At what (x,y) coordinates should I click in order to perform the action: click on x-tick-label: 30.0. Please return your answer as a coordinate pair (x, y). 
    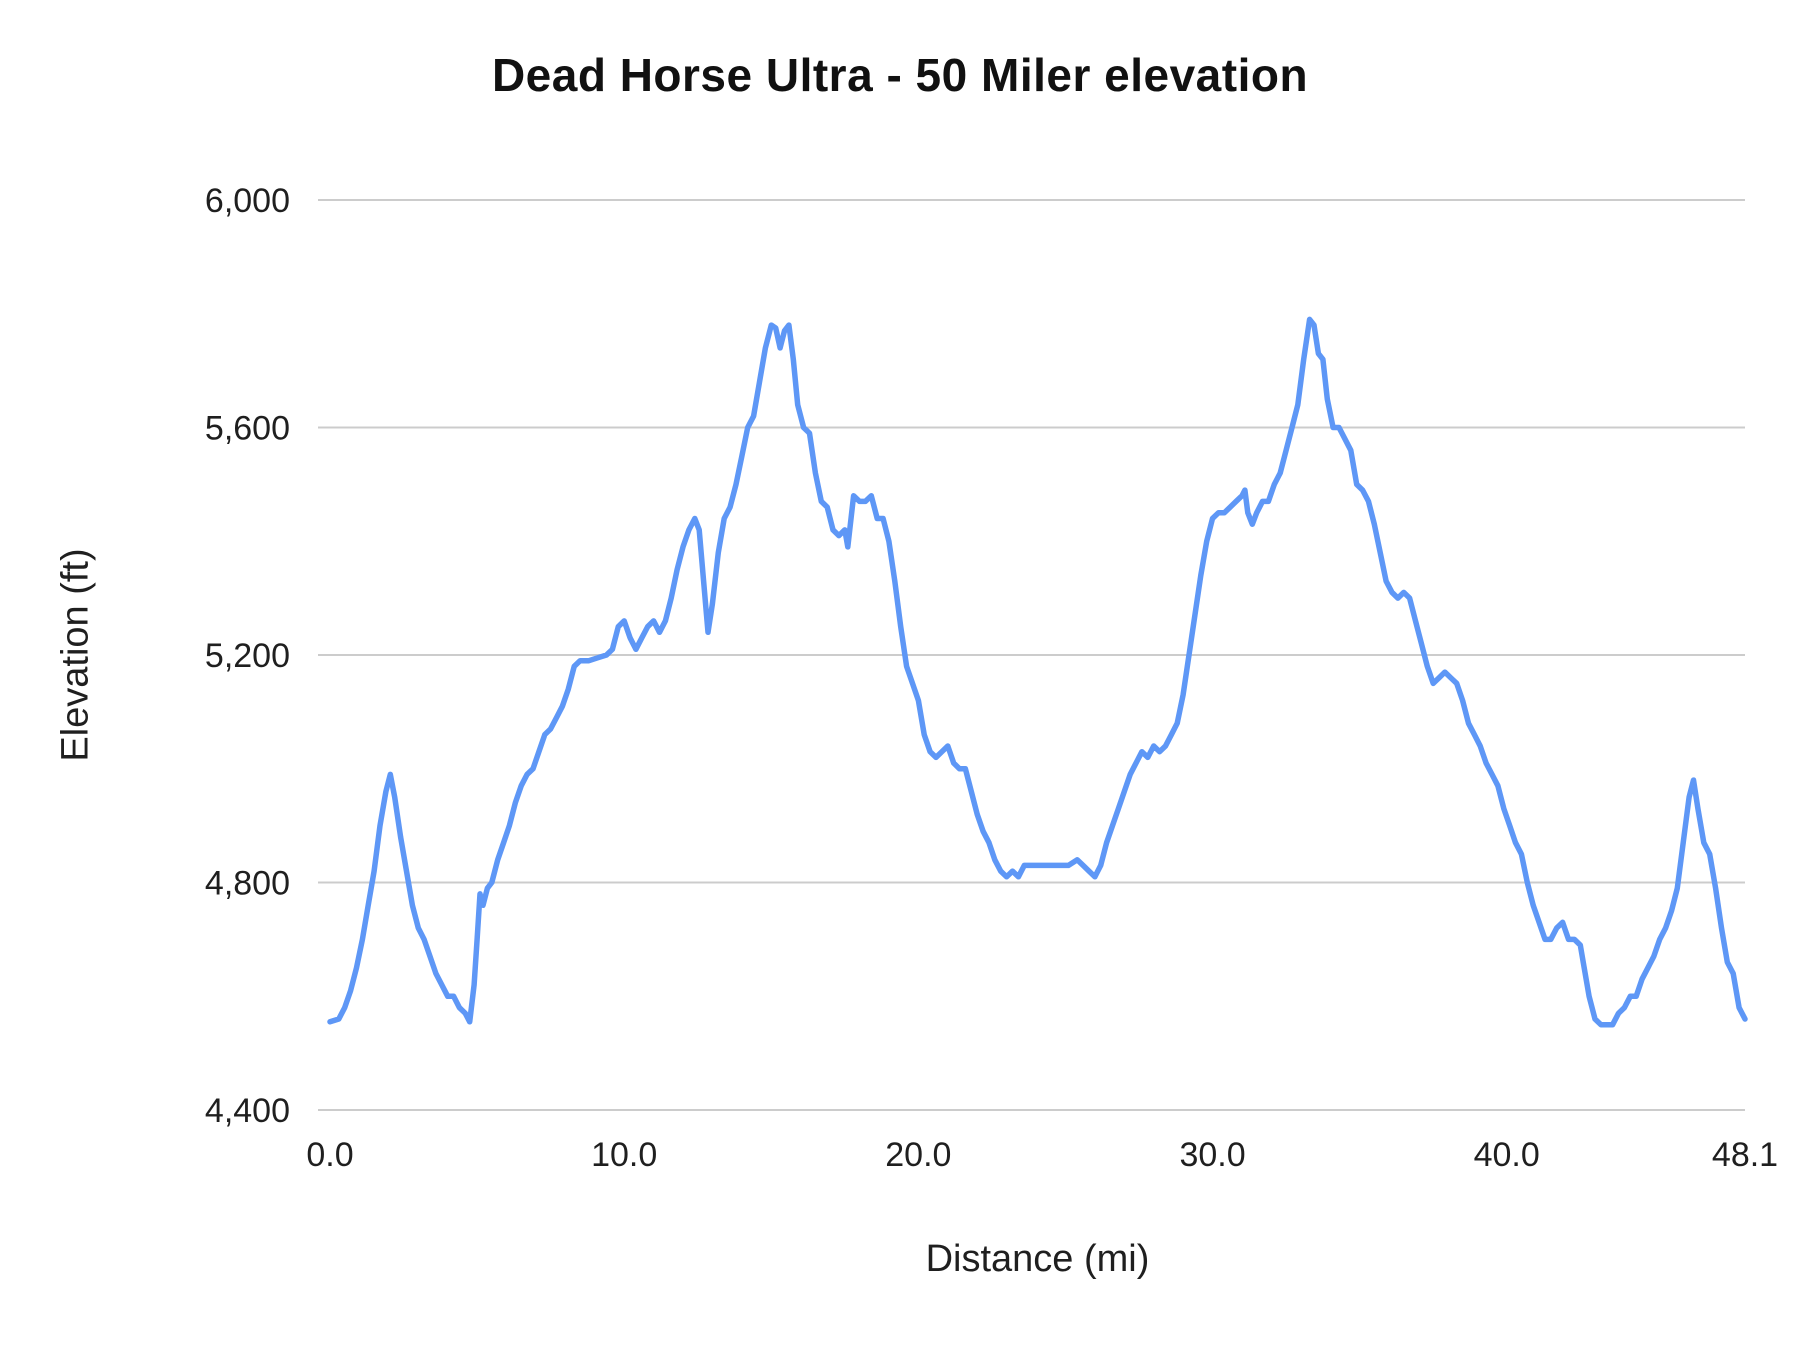
    Looking at the image, I should click on (1212, 1155).